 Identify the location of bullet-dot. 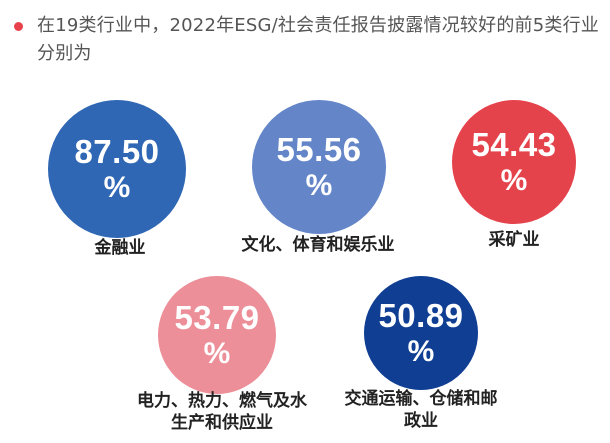
(18, 26).